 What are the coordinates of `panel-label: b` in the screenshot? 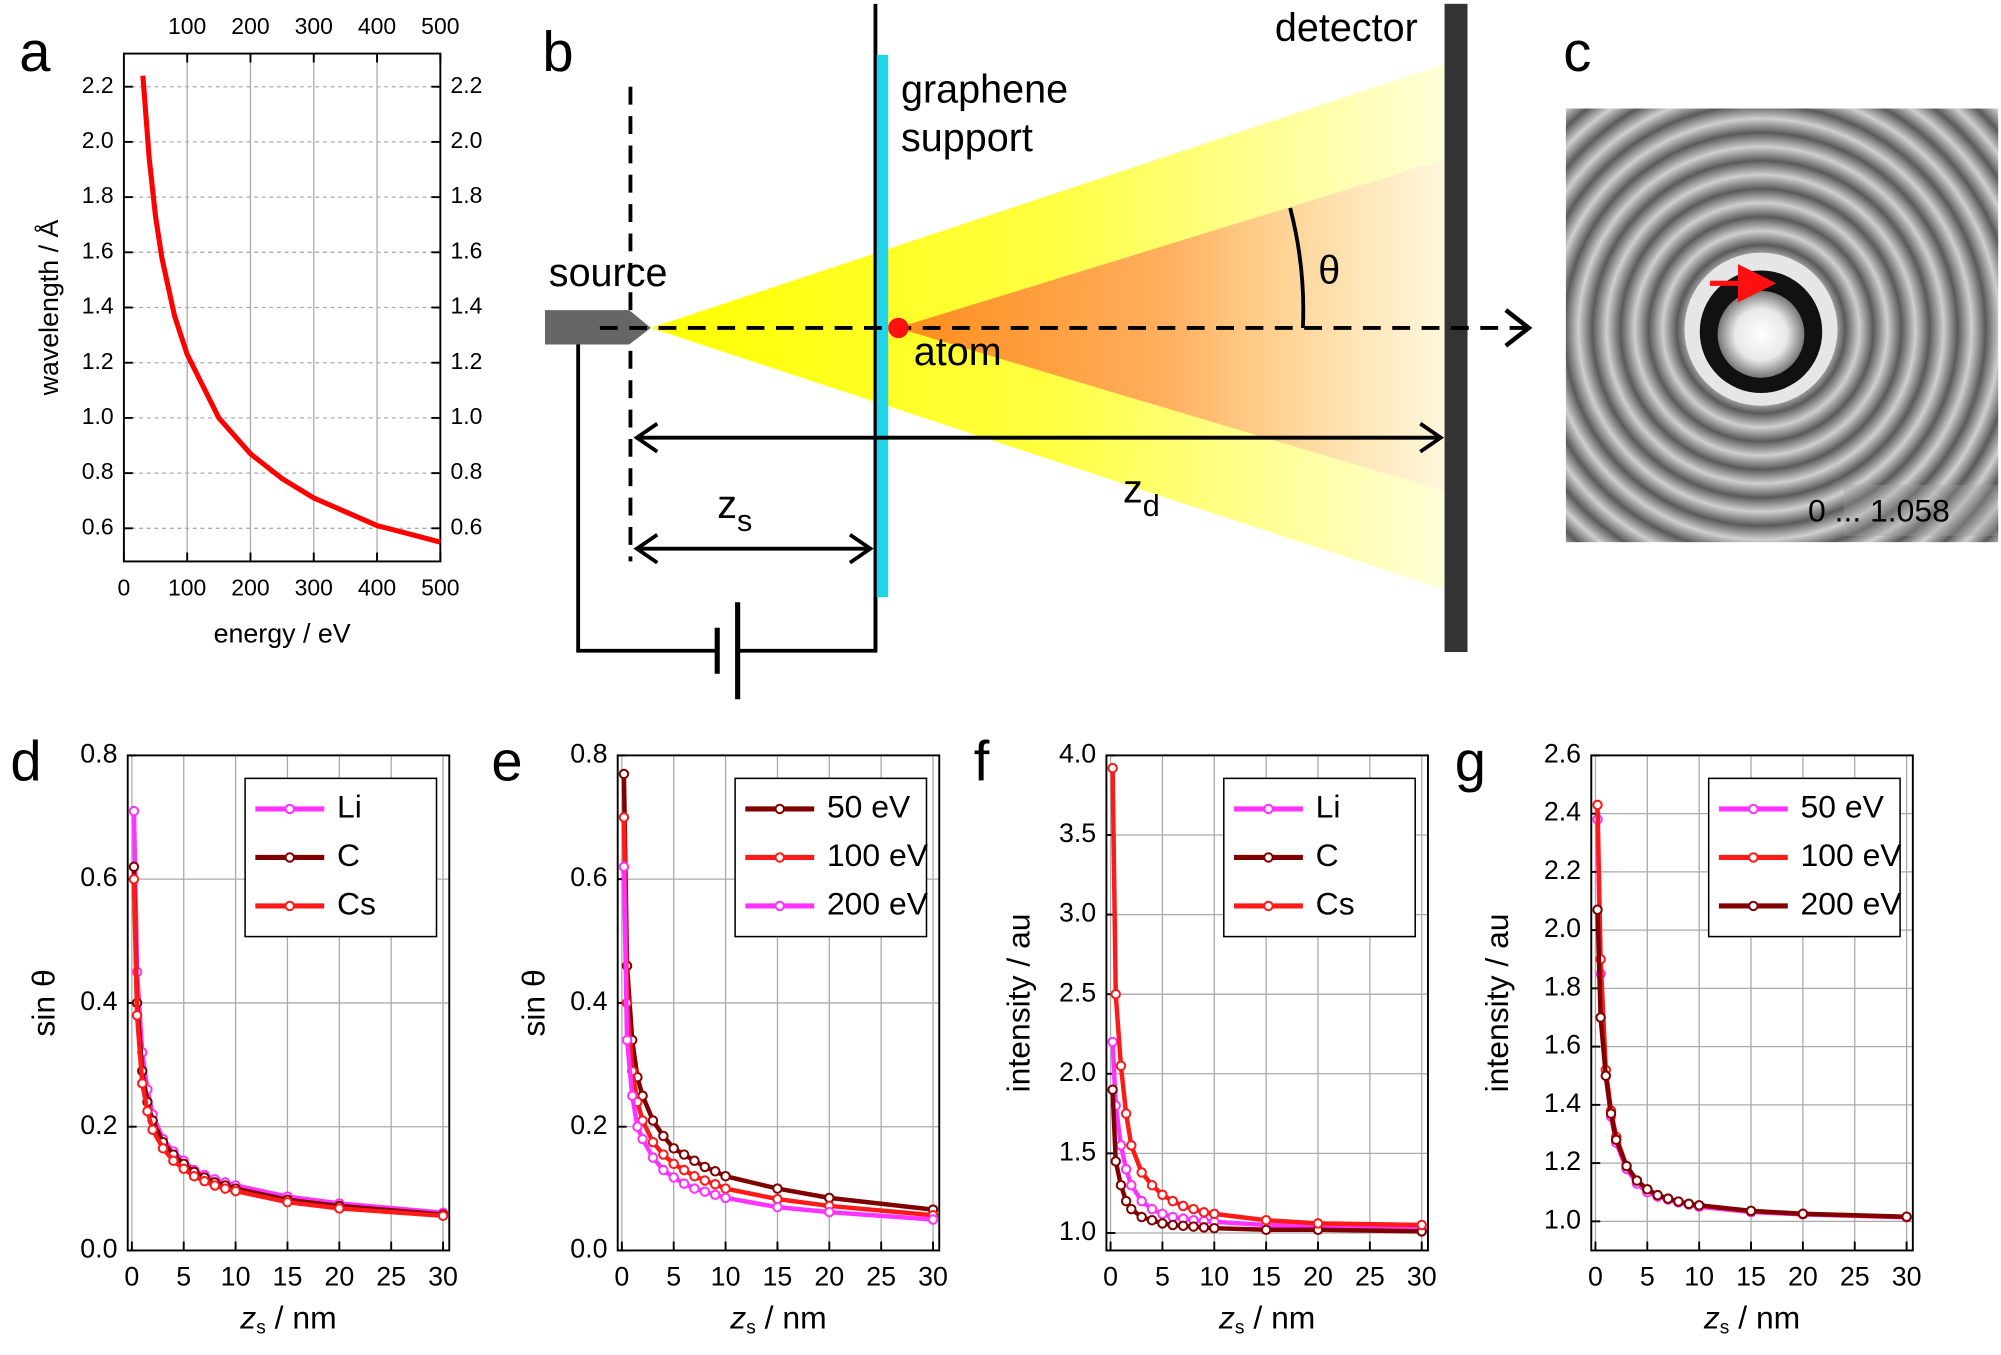 It's located at (557, 51).